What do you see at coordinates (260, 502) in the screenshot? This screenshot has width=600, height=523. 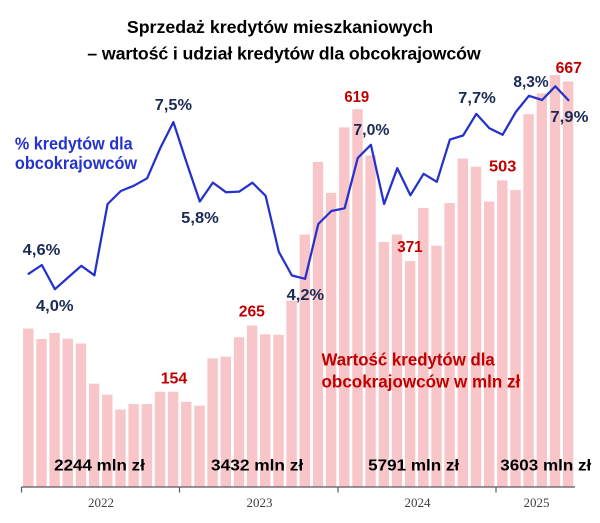 I see `svg-text: 2023` at bounding box center [260, 502].